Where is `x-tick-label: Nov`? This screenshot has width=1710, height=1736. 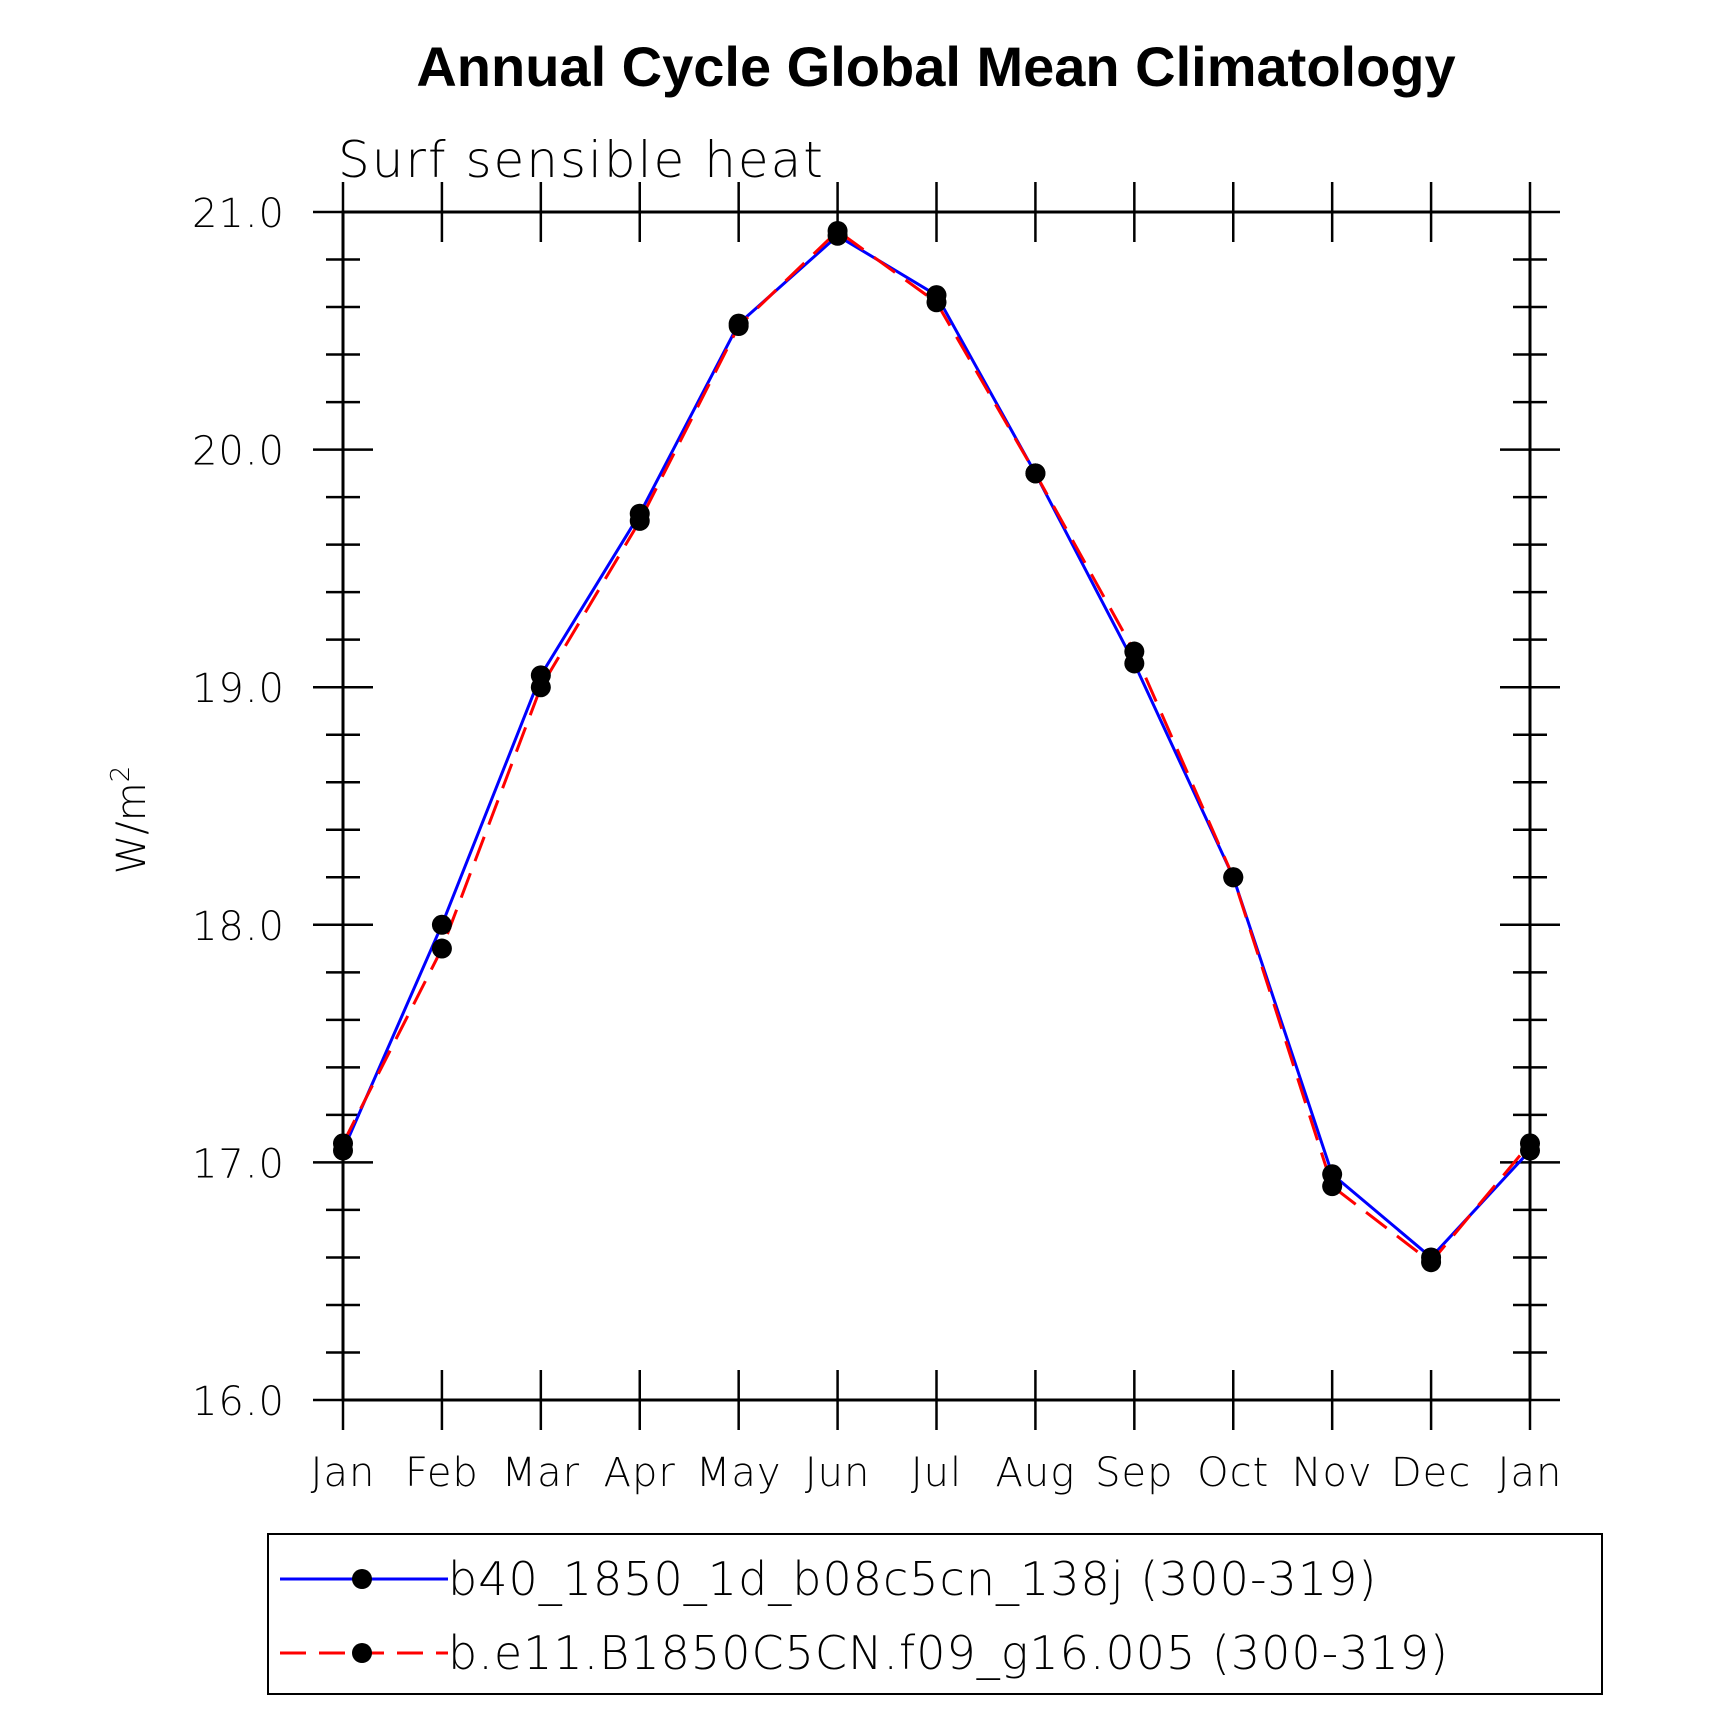
x-tick-label: Nov is located at coordinates (1332, 1473).